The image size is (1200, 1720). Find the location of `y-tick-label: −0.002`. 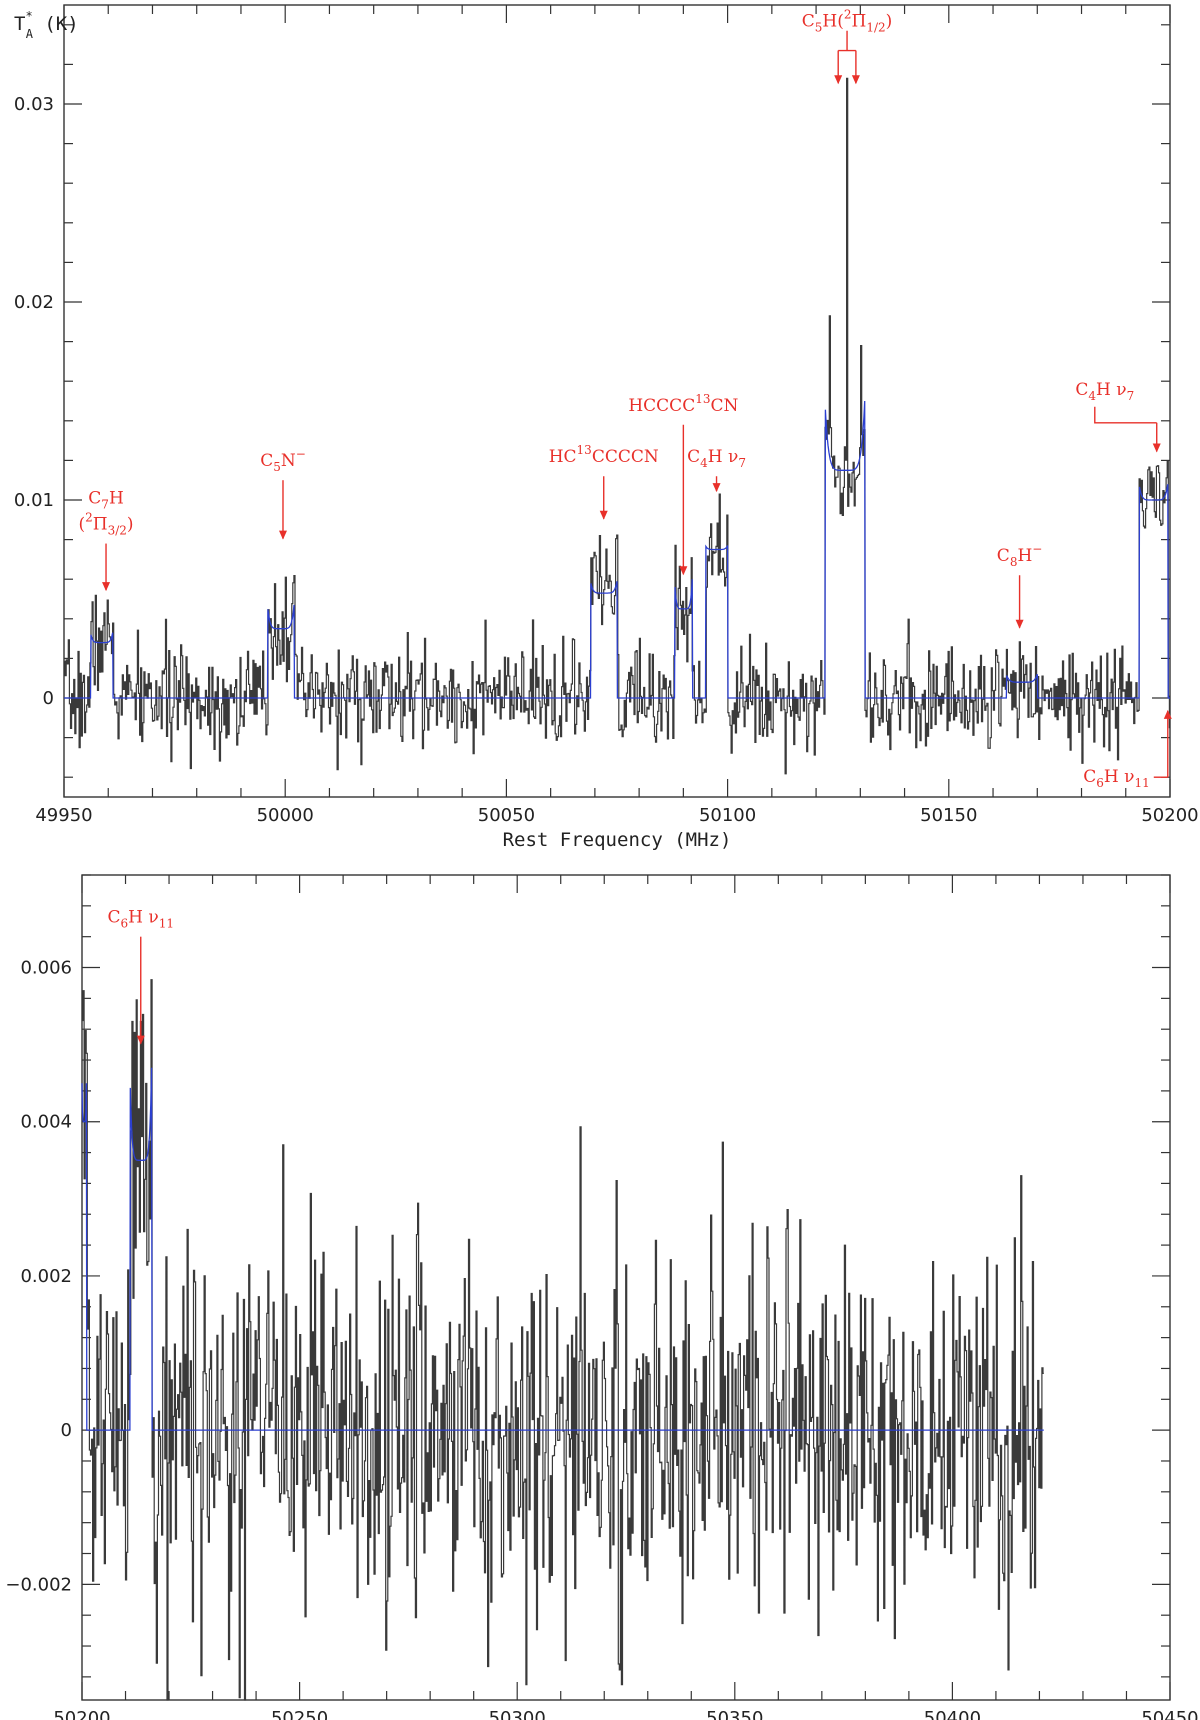

y-tick-label: −0.002 is located at coordinates (38, 1584).